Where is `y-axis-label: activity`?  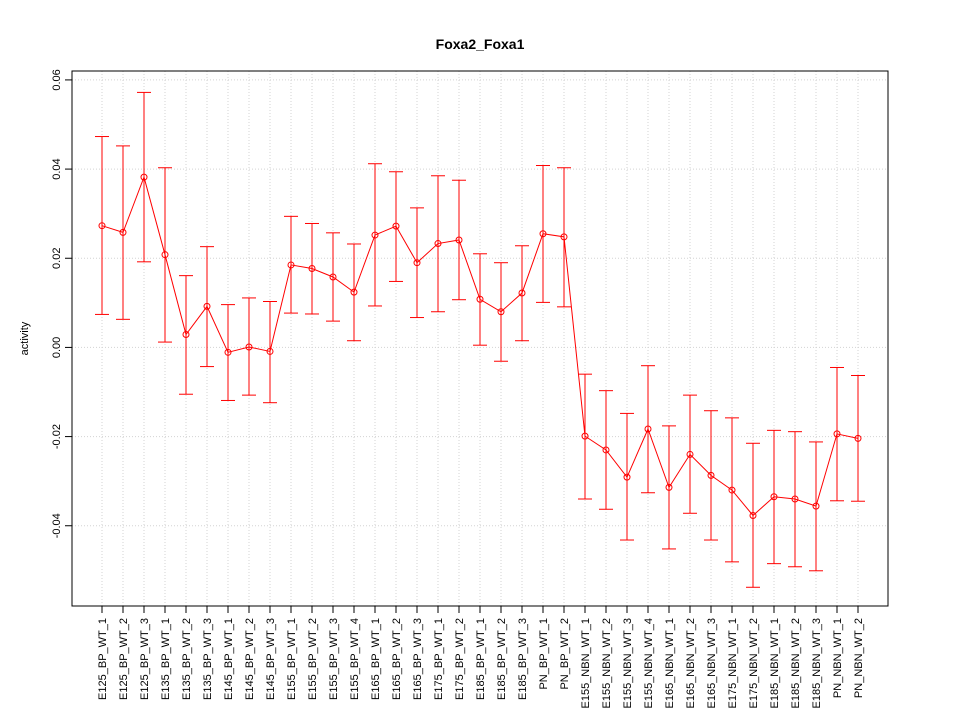 y-axis-label: activity is located at coordinates (25, 338).